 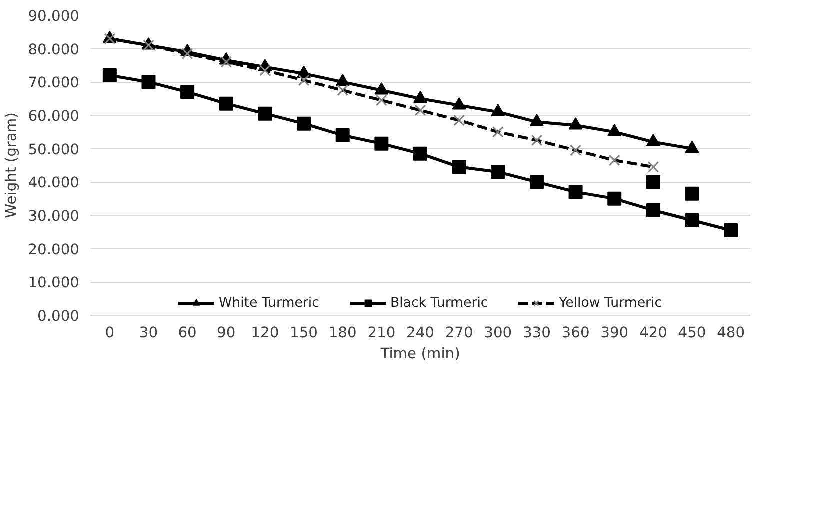 I want to click on x-tick-label: 330, so click(x=536, y=333).